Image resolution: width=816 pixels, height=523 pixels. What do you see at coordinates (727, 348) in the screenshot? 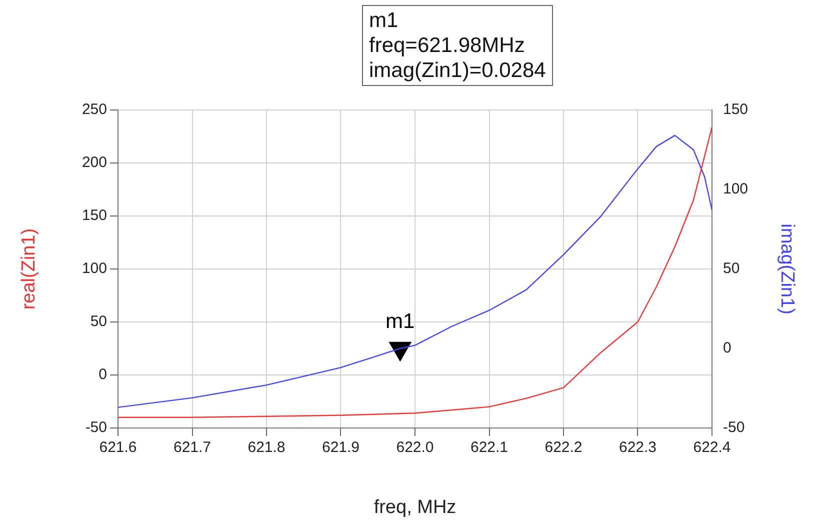
I see `y2-tick-label: 0` at bounding box center [727, 348].